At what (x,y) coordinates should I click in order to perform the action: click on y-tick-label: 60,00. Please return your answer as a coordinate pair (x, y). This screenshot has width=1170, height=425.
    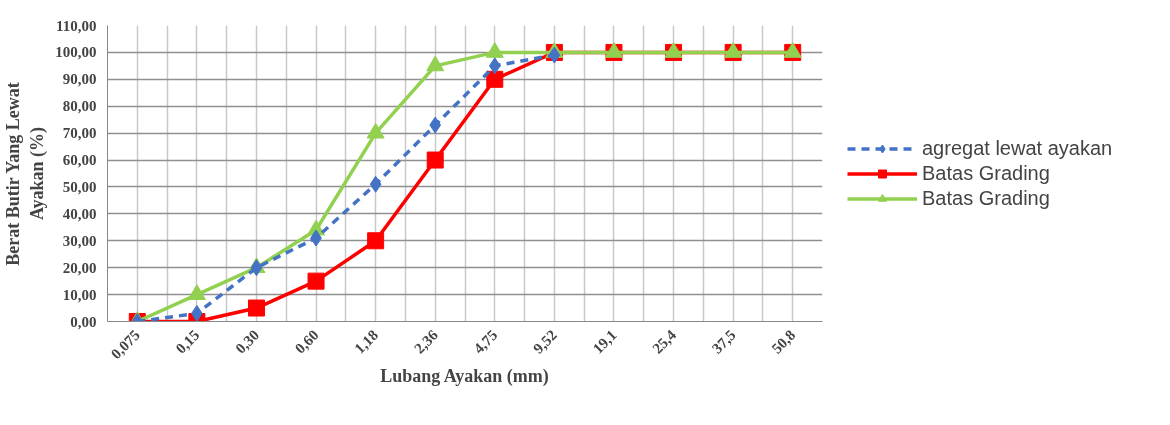
    Looking at the image, I should click on (79, 160).